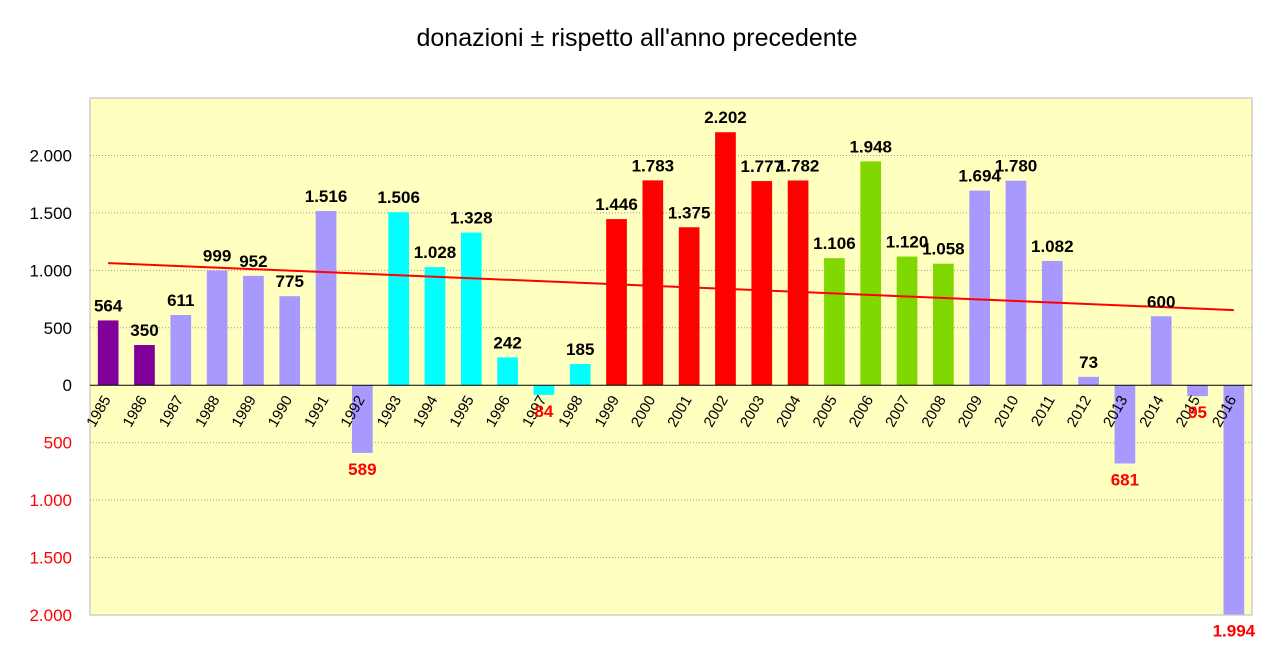 The width and height of the screenshot is (1274, 651). Describe the element at coordinates (67, 385) in the screenshot. I see `y-tick-label: 0` at that location.